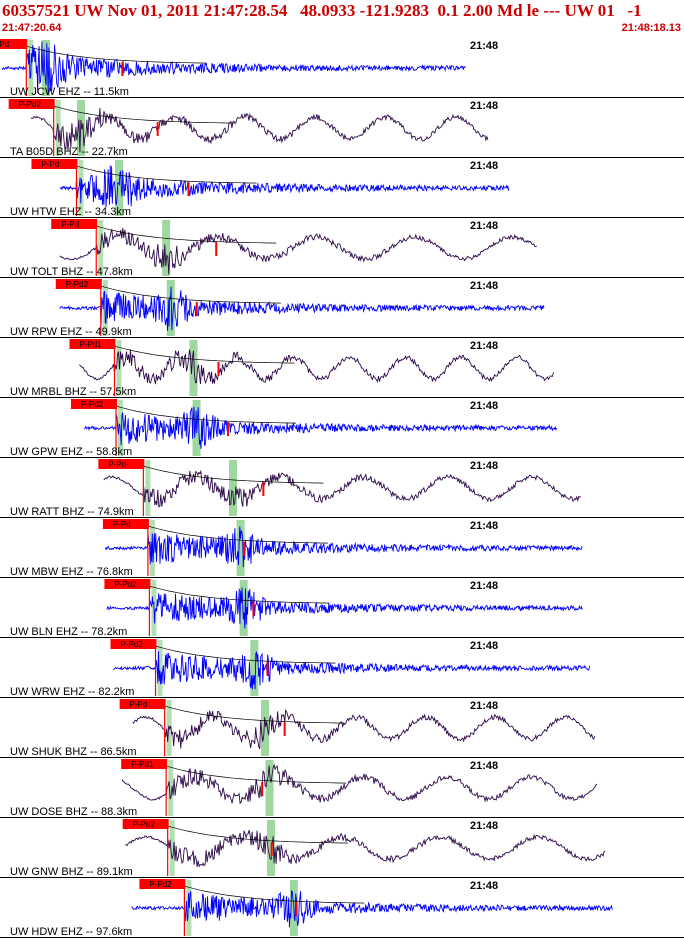 This screenshot has height=938, width=684. Describe the element at coordinates (73, 752) in the screenshot. I see `station-label: UW SHUK BHZ -- 86.5km` at that location.